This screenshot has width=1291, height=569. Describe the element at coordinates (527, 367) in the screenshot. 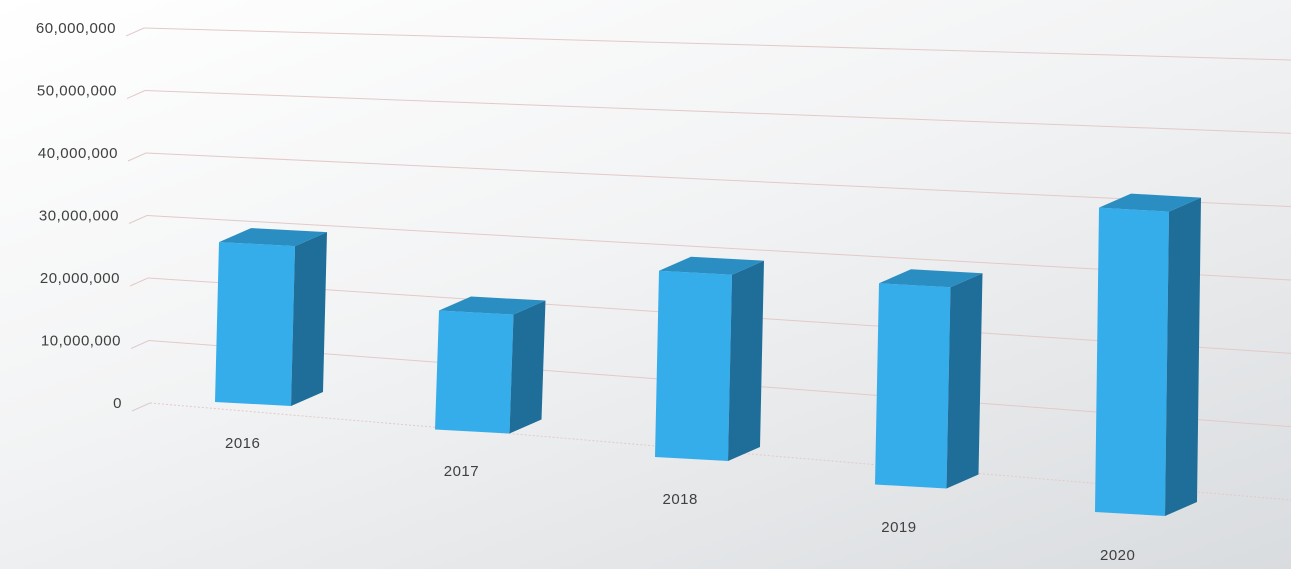

I see `bar-side-2017` at that location.